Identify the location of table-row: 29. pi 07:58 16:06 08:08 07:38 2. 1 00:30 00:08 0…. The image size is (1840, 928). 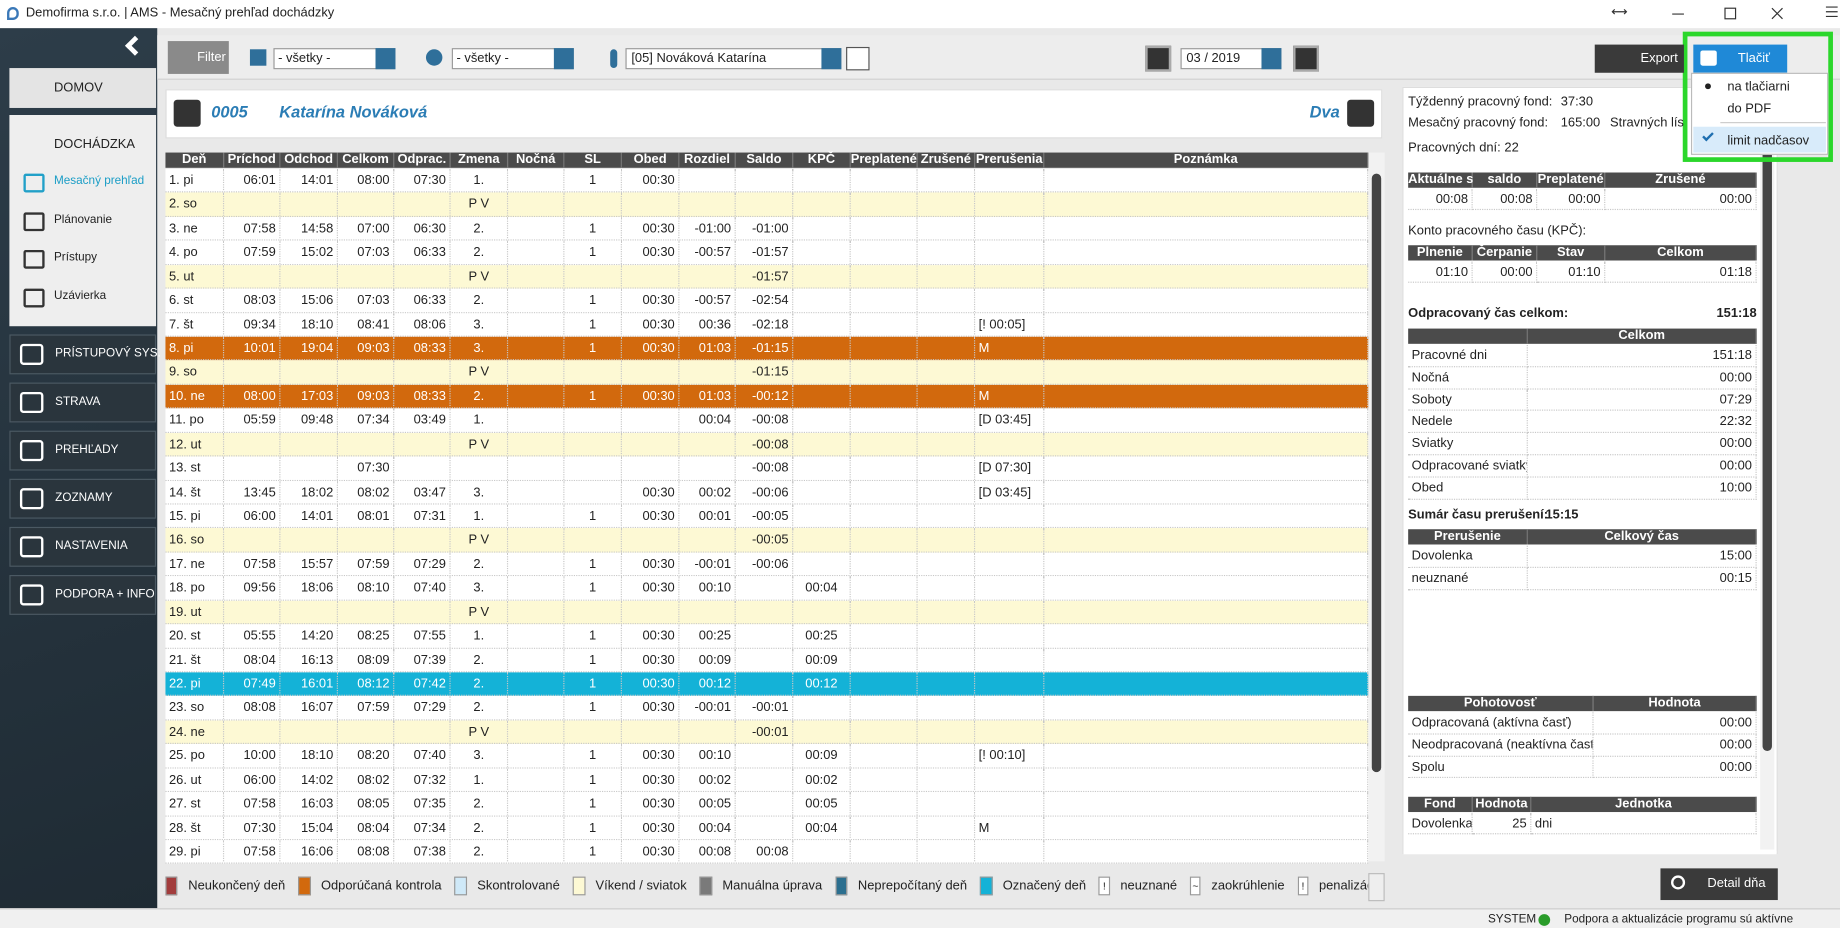
(767, 852).